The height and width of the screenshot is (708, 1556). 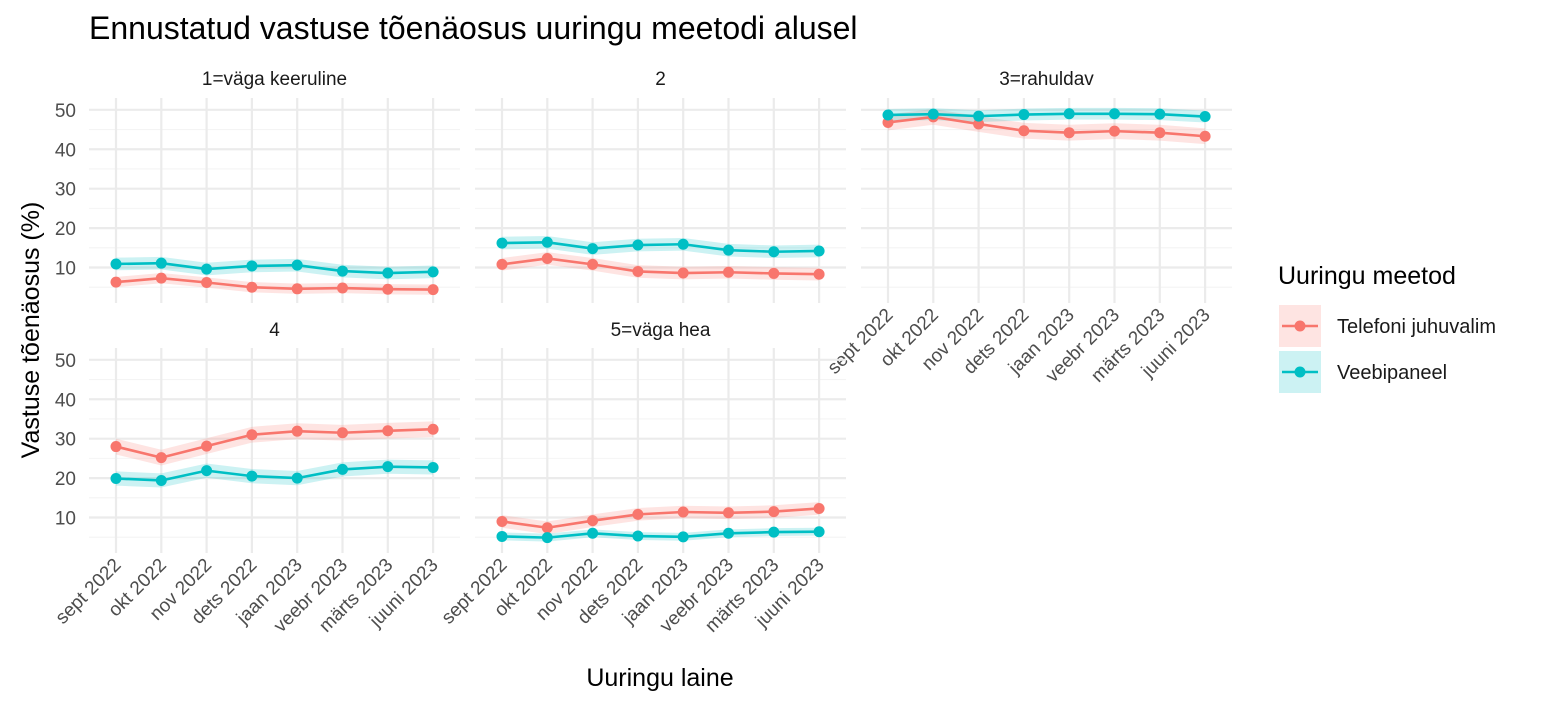 What do you see at coordinates (274, 79) in the screenshot?
I see `facet-strip-label: 1=väga keeruline` at bounding box center [274, 79].